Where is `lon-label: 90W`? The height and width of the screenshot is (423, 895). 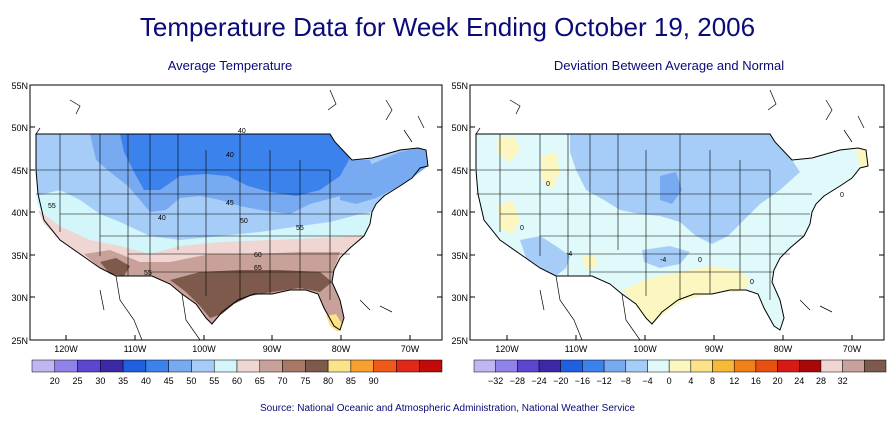
lon-label: 90W is located at coordinates (272, 349).